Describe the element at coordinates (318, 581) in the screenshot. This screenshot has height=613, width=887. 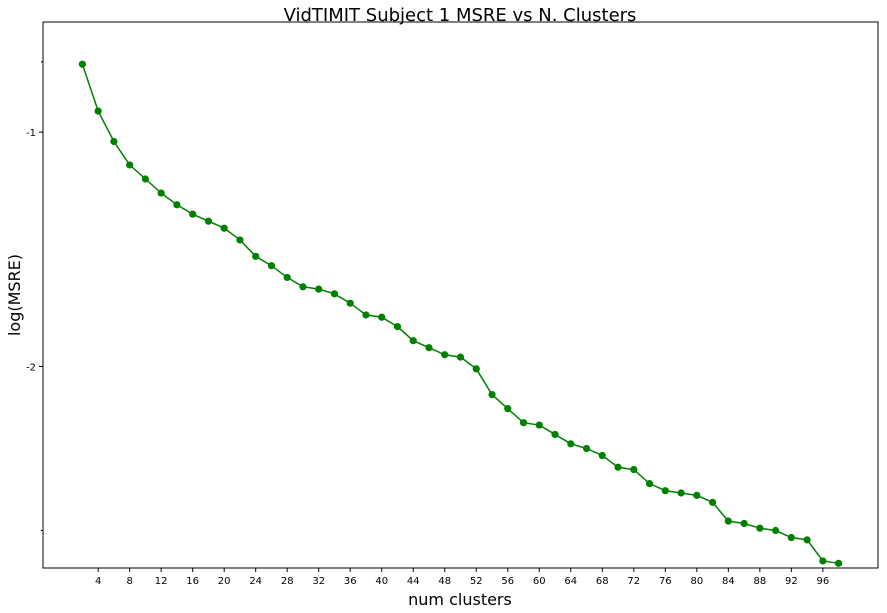
I see `x-tick-label: 32` at that location.